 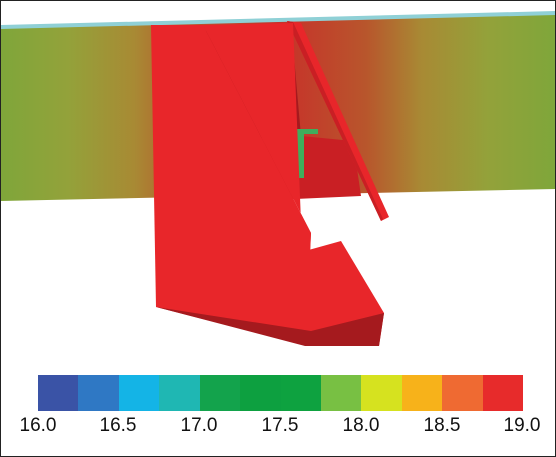 I want to click on tick-label: 18.5, so click(x=442, y=425).